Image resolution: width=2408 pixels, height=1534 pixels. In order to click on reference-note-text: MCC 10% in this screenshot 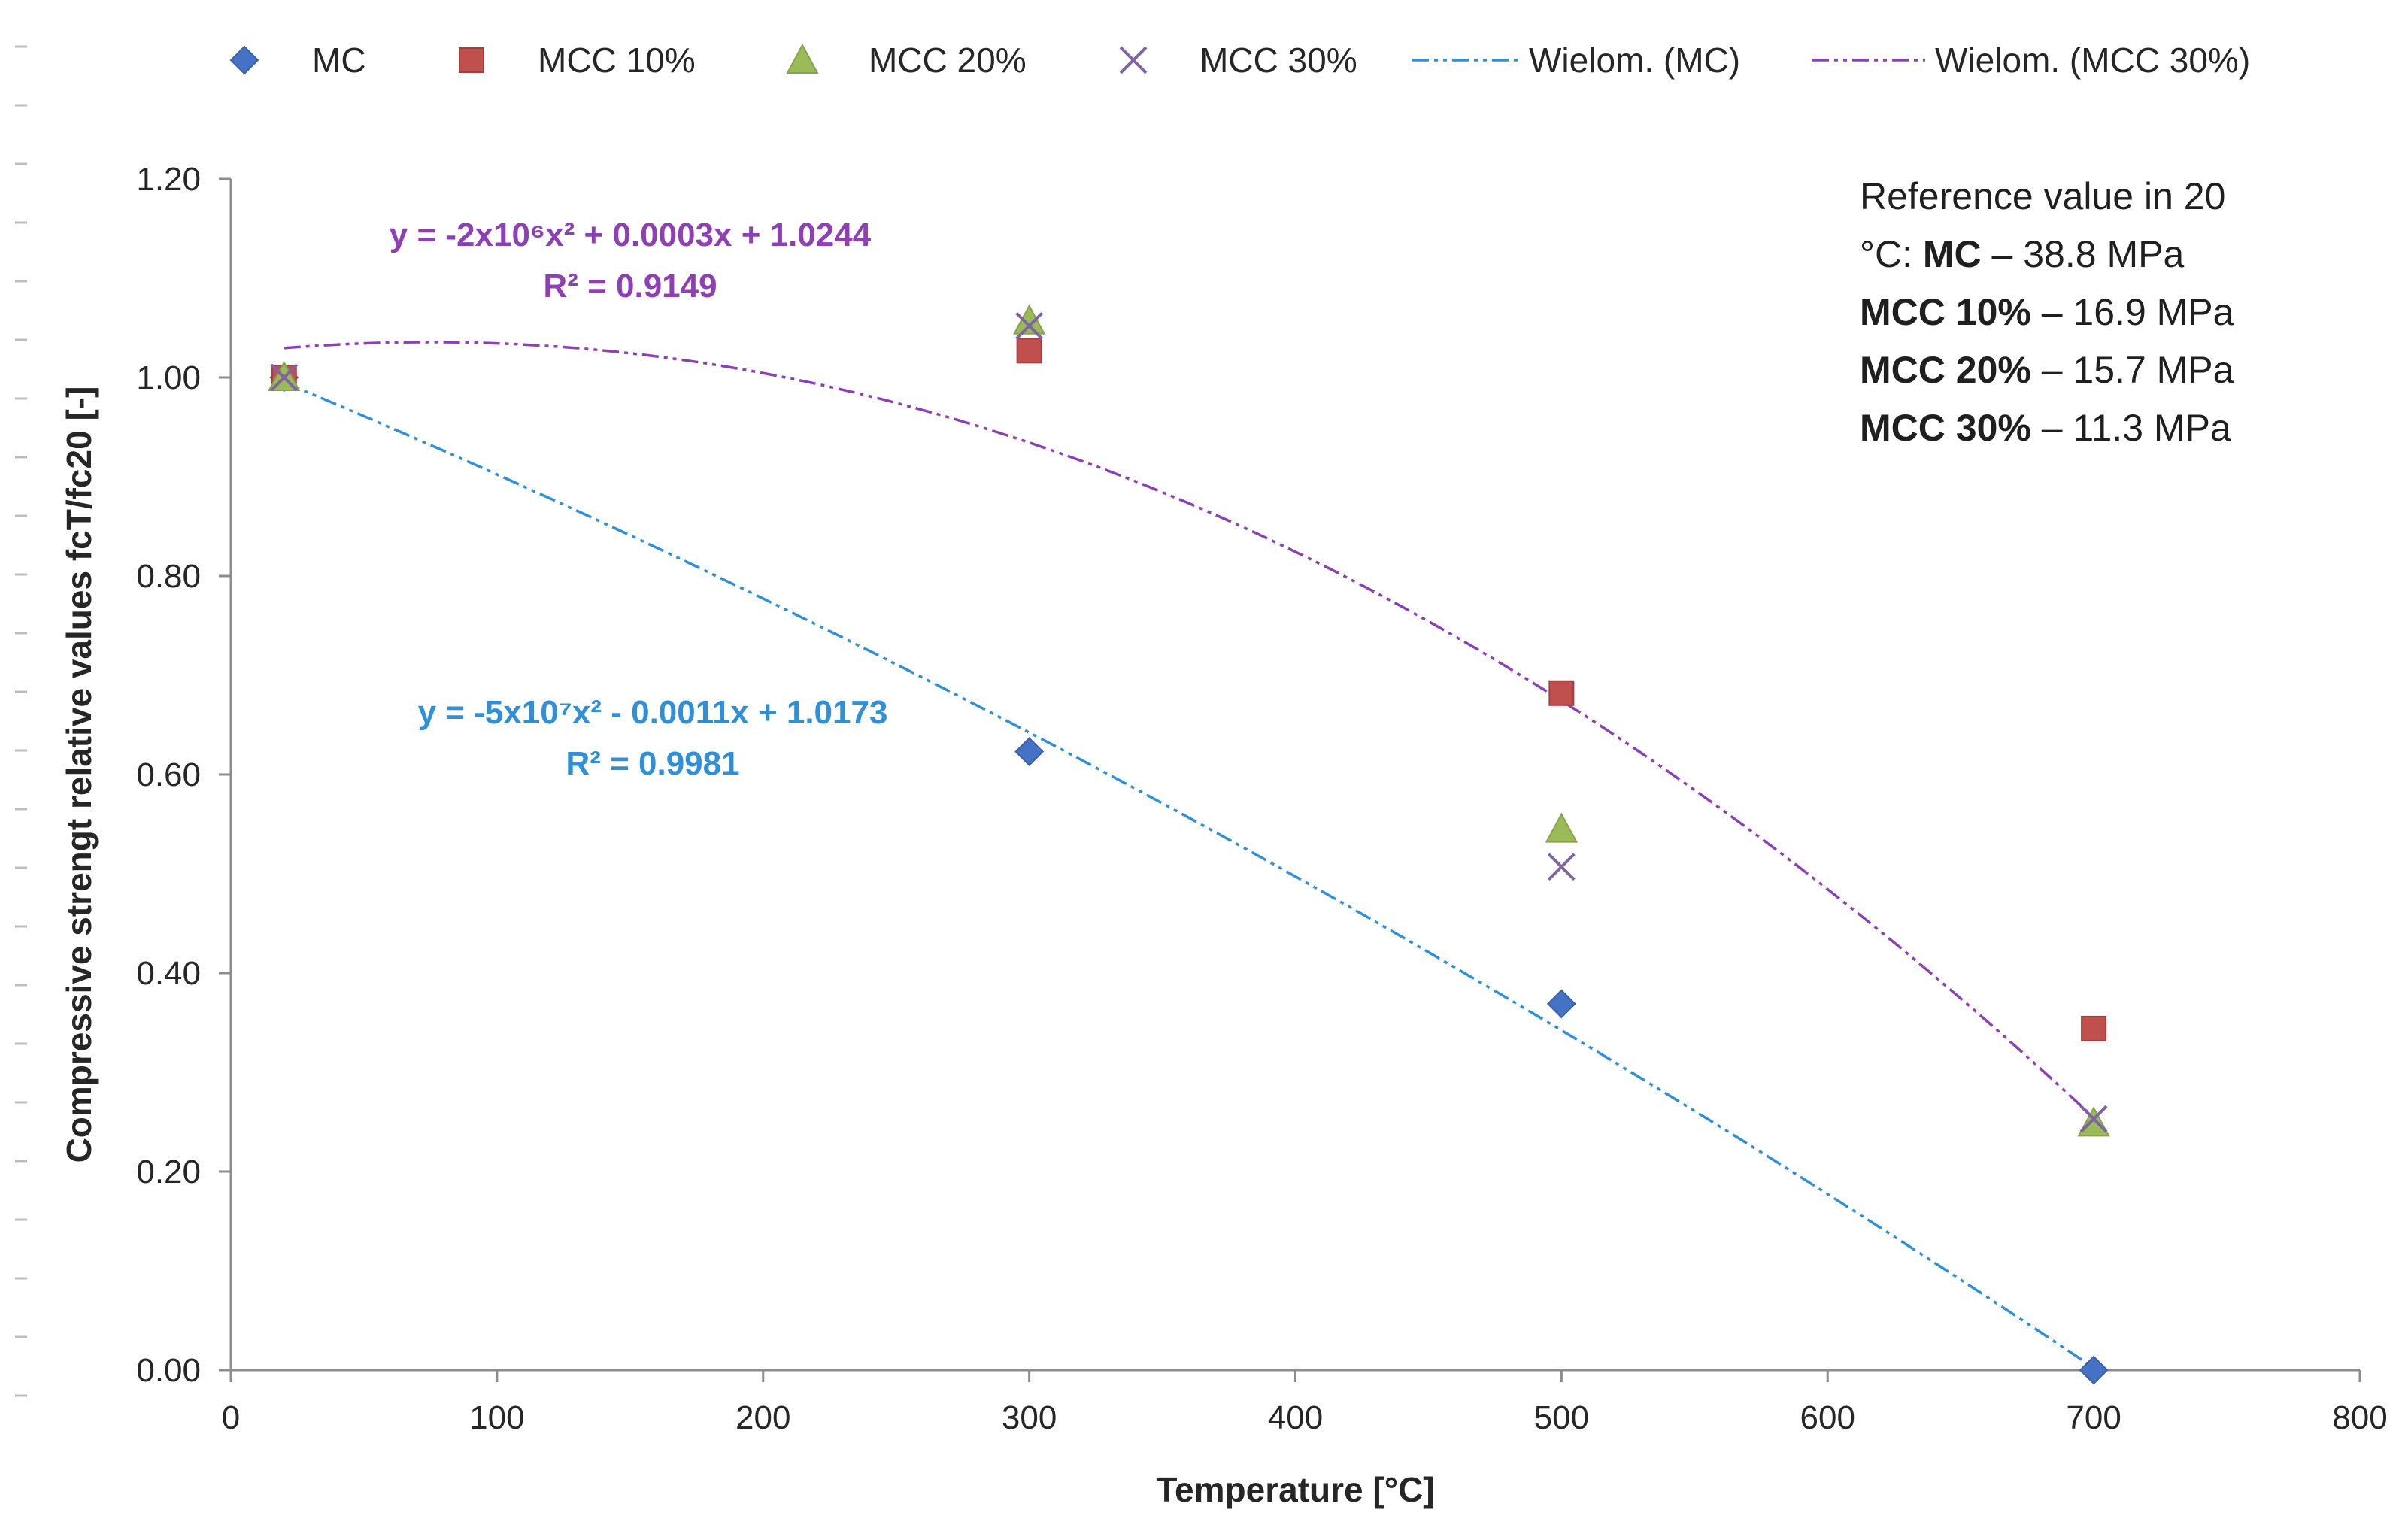, I will do `click(1945, 312)`.